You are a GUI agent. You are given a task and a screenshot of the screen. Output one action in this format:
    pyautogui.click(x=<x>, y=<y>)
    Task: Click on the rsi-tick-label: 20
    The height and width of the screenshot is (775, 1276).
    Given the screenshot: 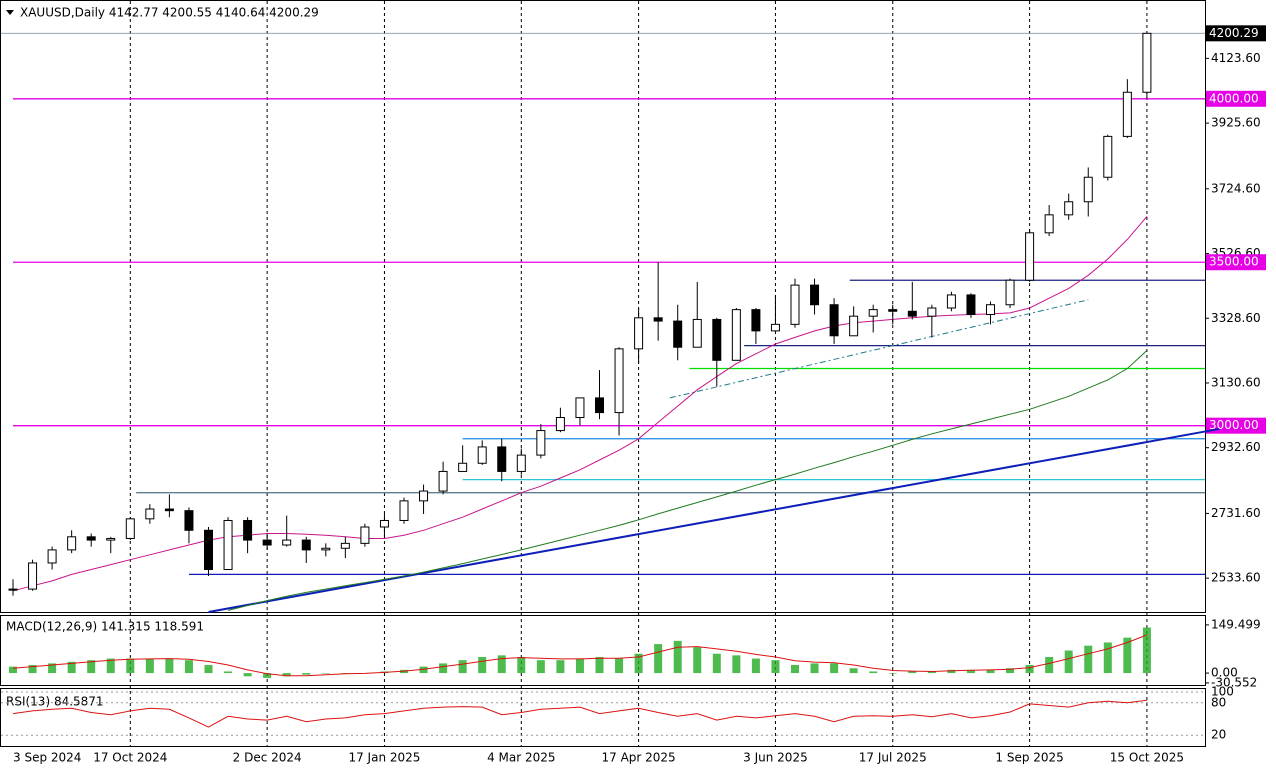 What is the action you would take?
    pyautogui.click(x=1218, y=735)
    